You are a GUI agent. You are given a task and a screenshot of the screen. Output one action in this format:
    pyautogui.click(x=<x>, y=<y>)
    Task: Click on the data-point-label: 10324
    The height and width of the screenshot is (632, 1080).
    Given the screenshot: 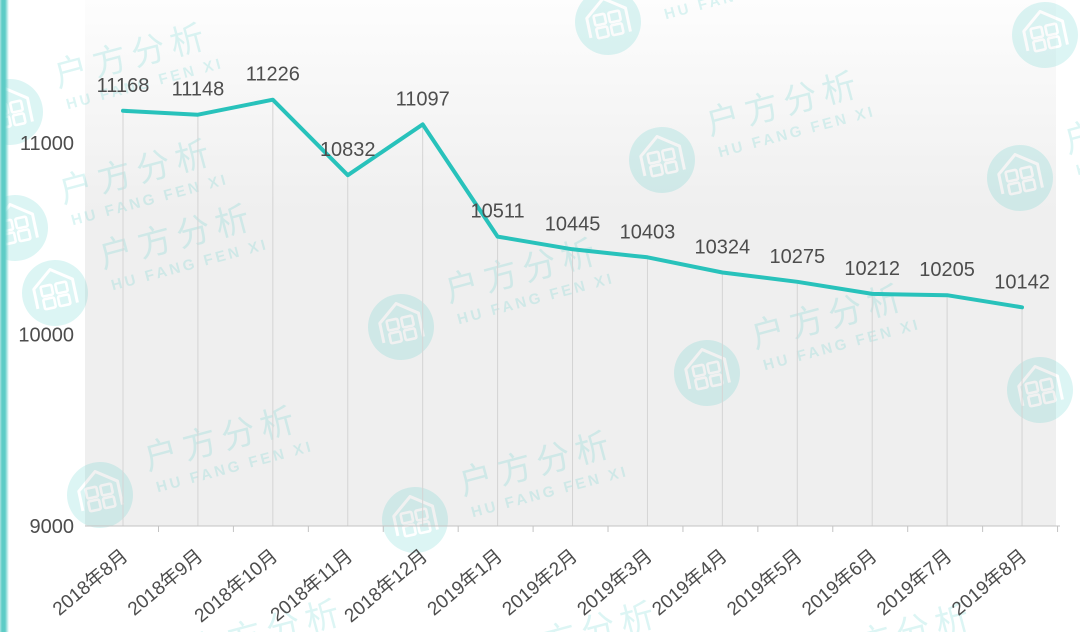 What is the action you would take?
    pyautogui.click(x=723, y=247)
    